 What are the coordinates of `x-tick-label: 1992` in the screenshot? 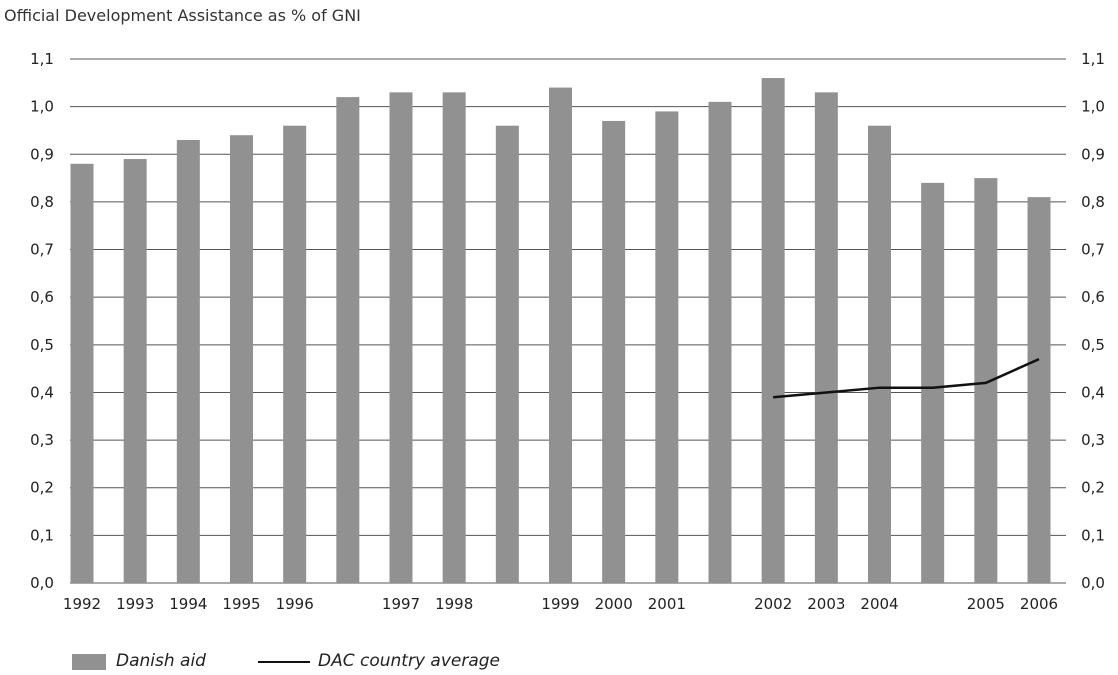 It's located at (82, 604).